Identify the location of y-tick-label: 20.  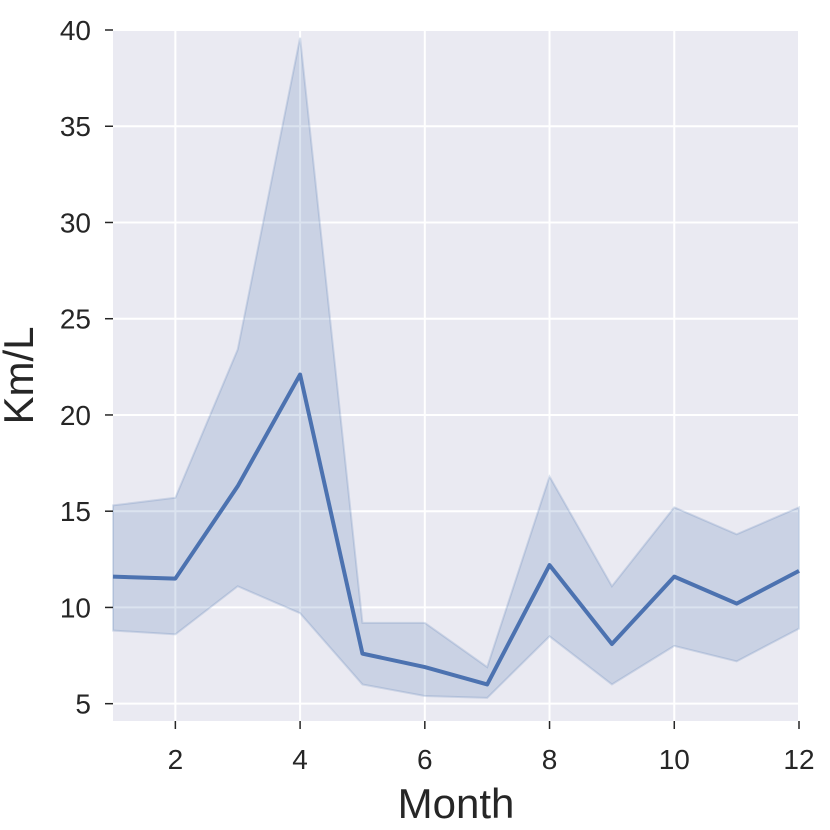
(75, 415).